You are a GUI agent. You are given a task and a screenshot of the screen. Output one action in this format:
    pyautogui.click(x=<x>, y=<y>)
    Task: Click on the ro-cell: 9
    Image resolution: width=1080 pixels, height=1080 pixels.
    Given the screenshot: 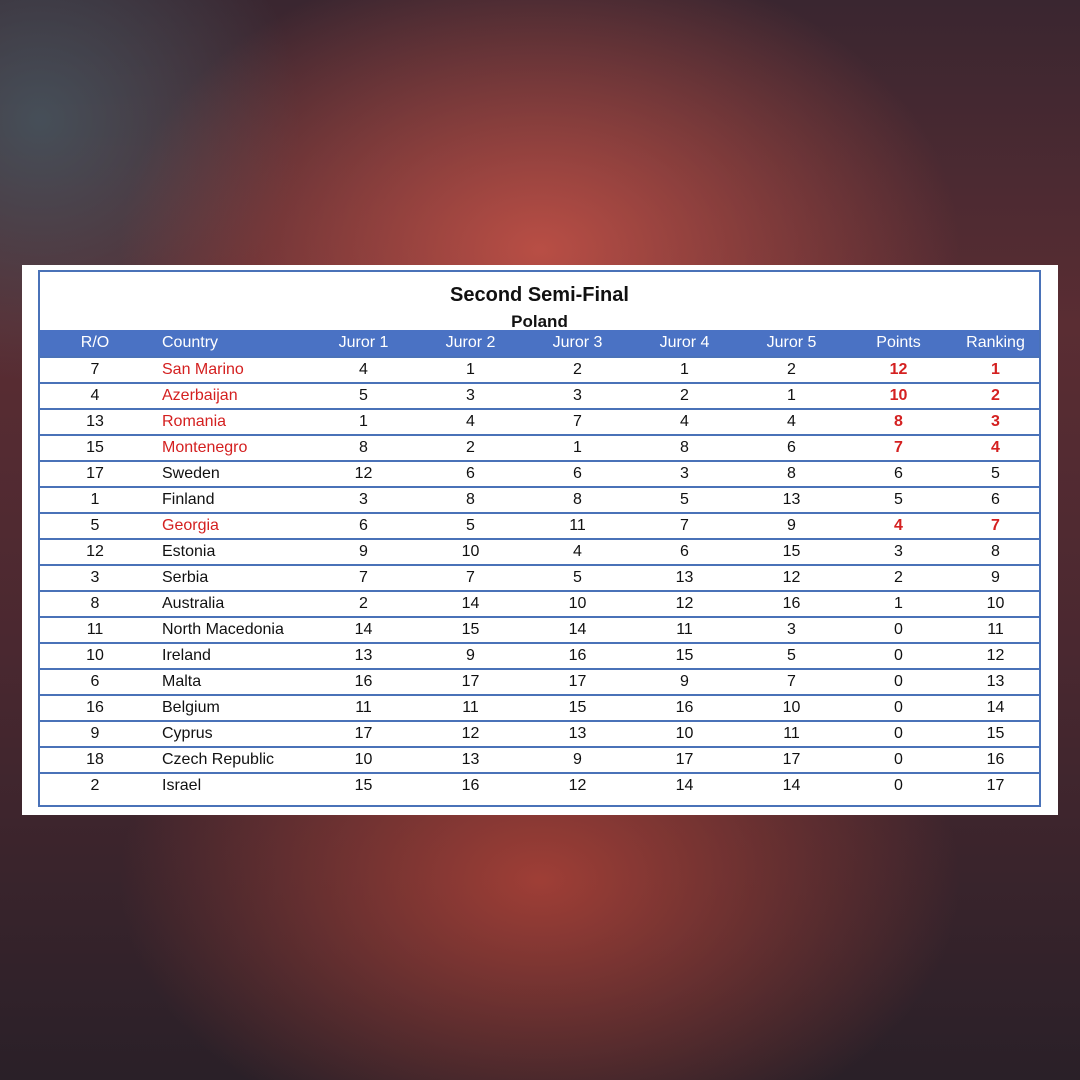 What is the action you would take?
    pyautogui.click(x=95, y=733)
    